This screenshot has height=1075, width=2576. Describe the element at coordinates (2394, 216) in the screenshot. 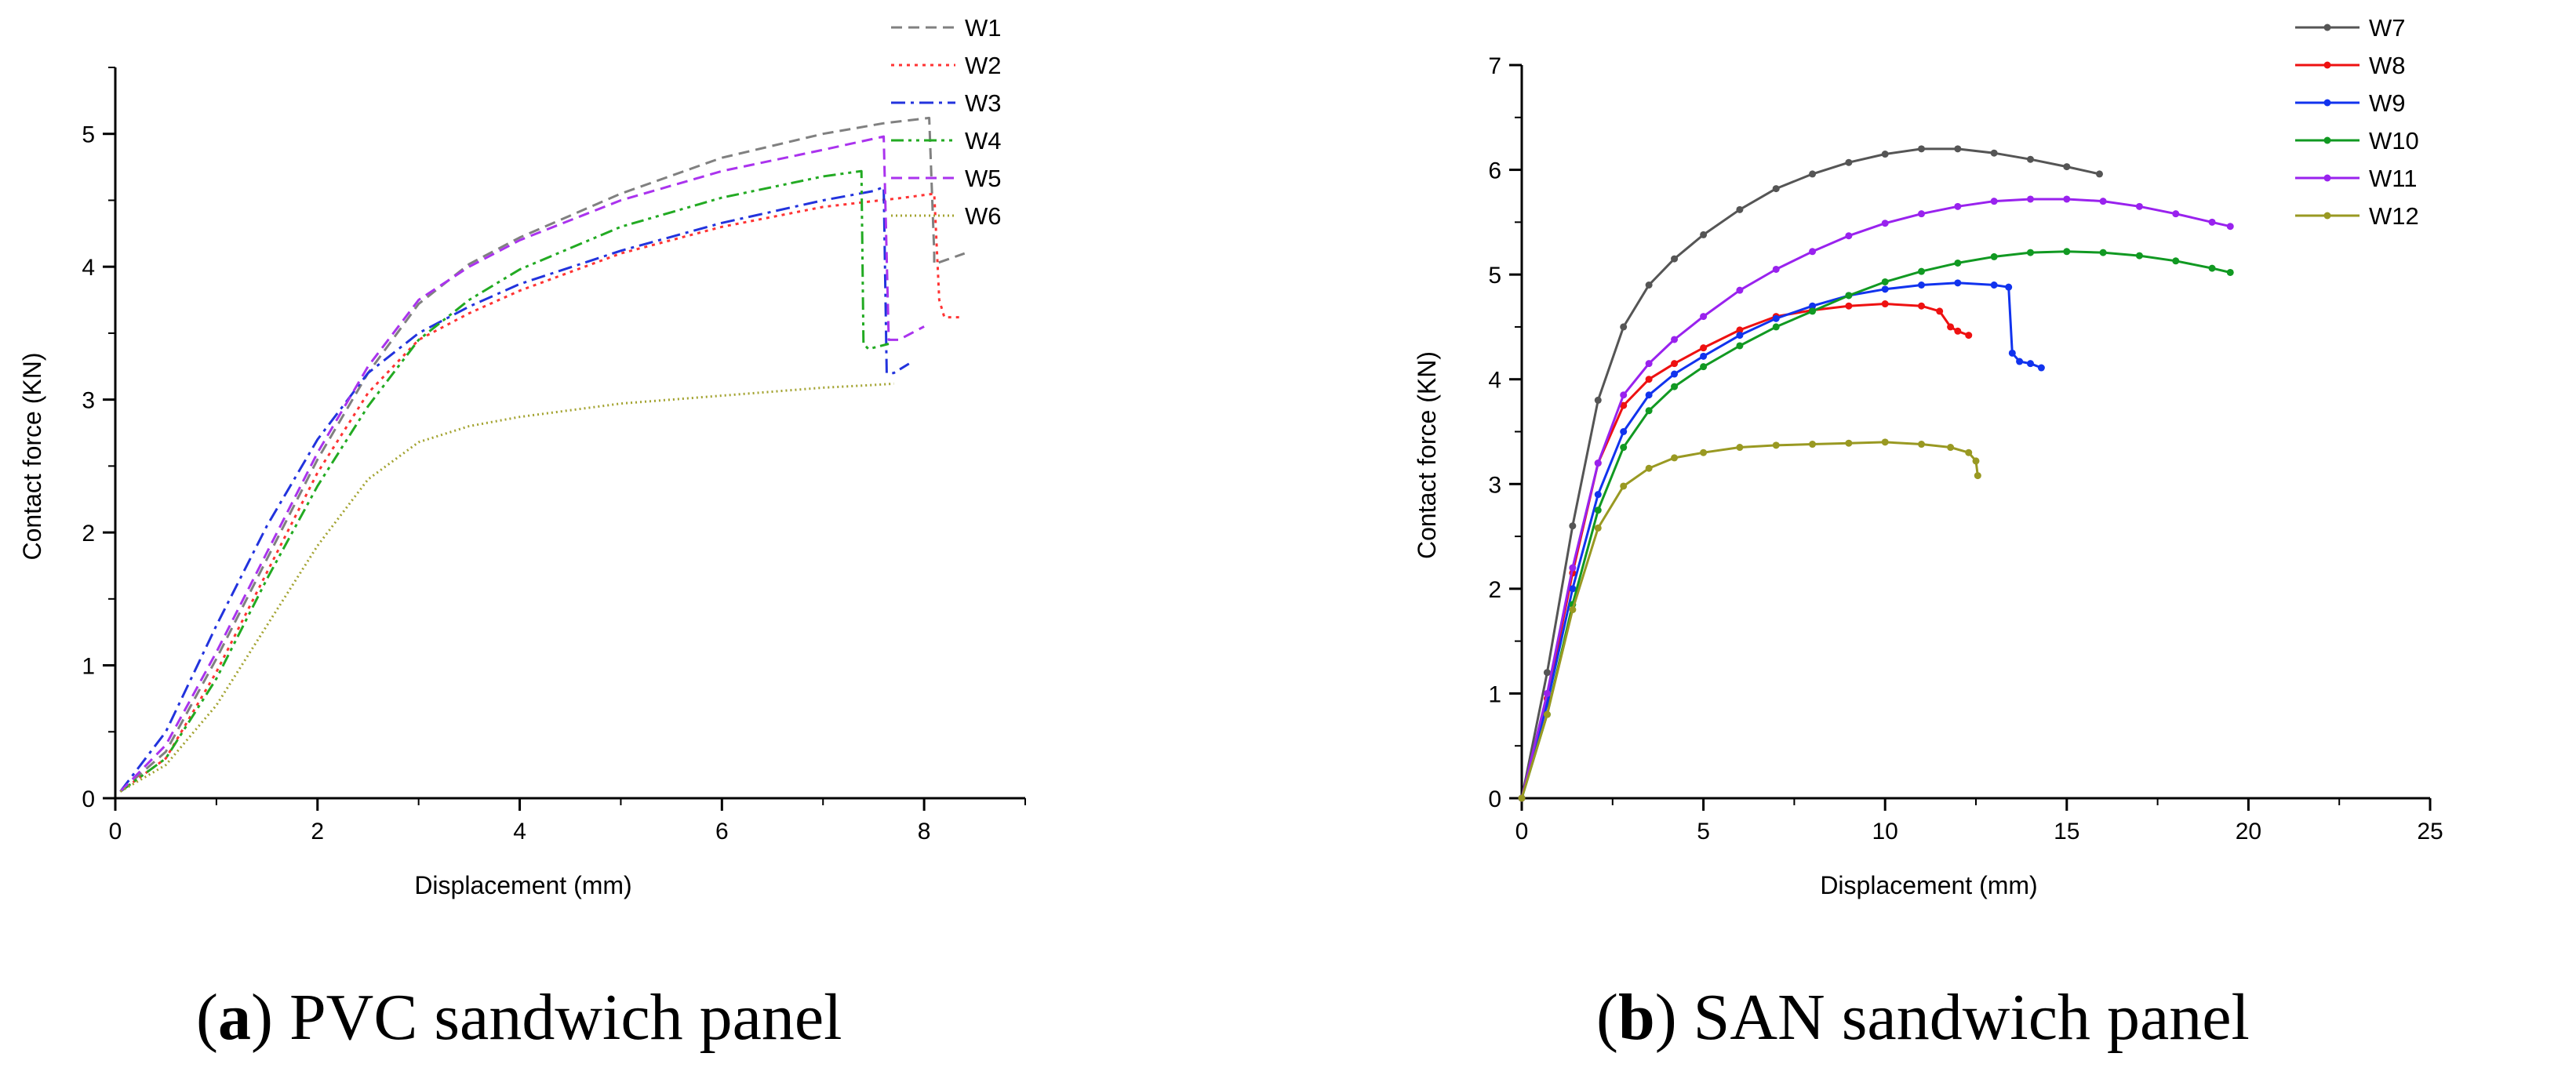

I see `legend-W12-label: W12` at that location.